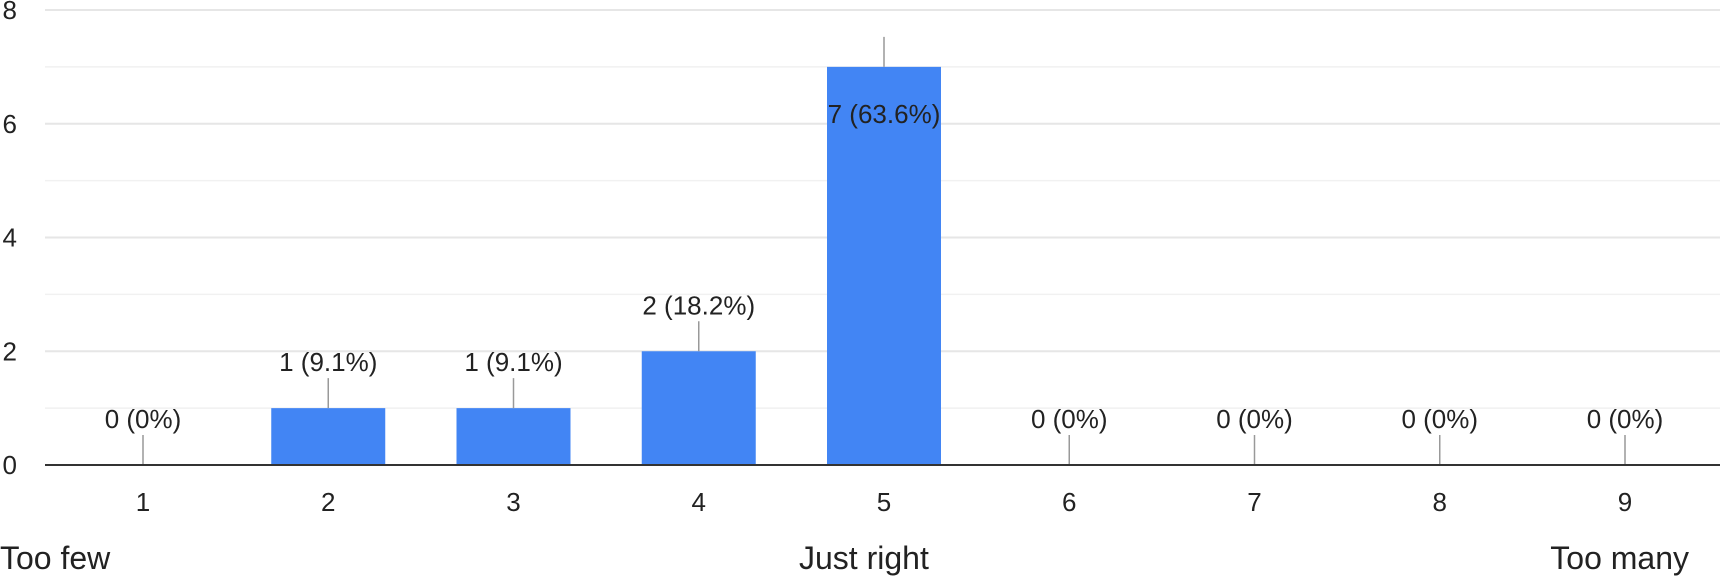 The width and height of the screenshot is (1720, 584). What do you see at coordinates (1619, 558) in the screenshot?
I see `scale-label-right: Too many` at bounding box center [1619, 558].